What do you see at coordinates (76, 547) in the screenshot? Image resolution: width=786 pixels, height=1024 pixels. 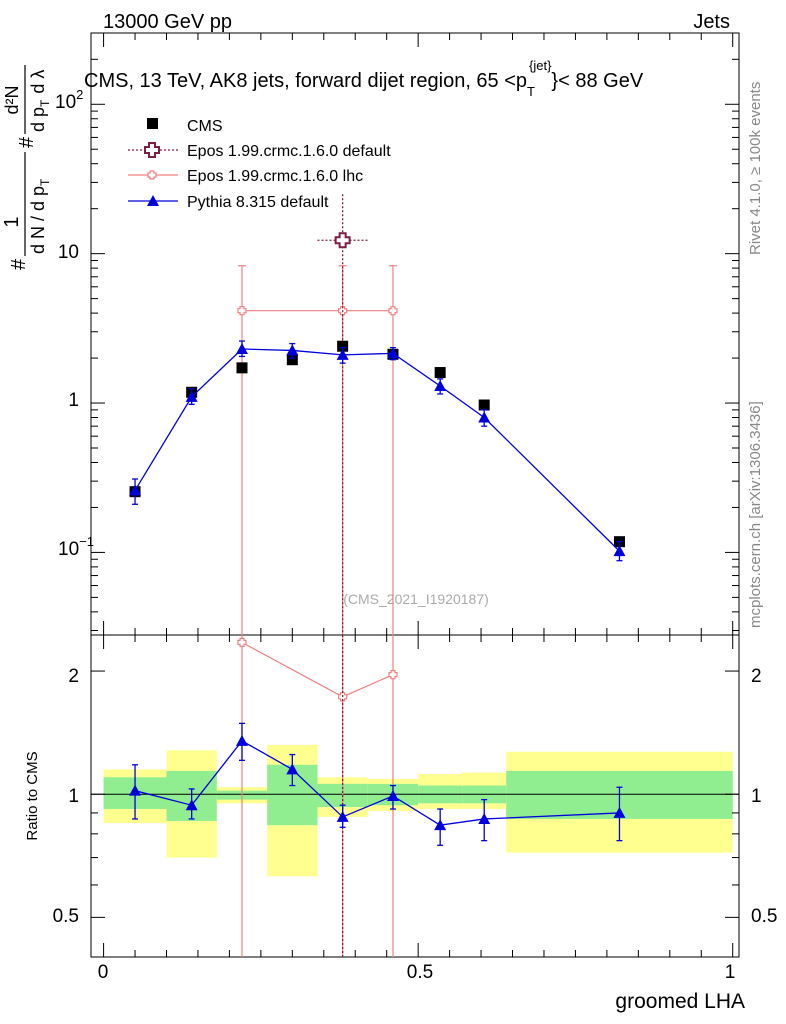 I see `y-tick-label-0.1: 10⁻¹` at bounding box center [76, 547].